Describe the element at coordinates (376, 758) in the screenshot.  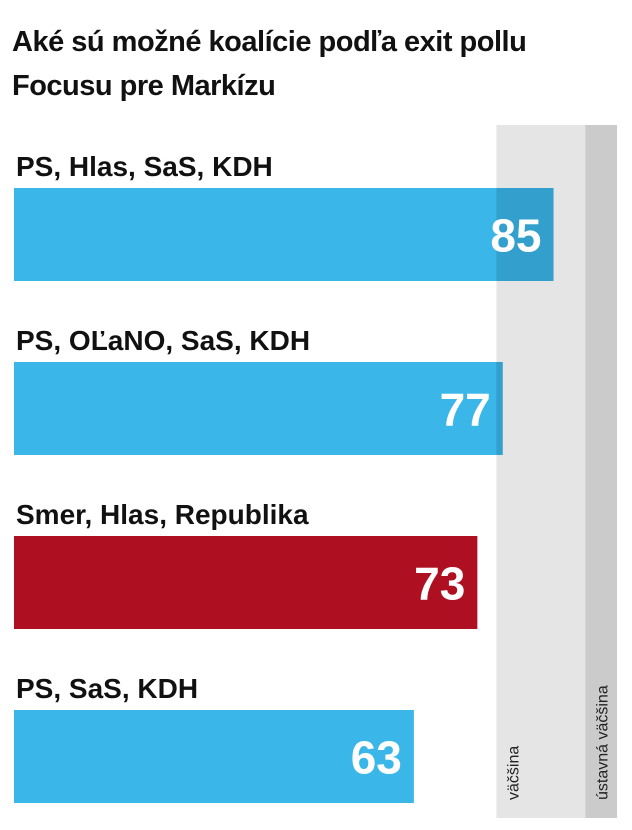
I see `value-label: 63` at that location.